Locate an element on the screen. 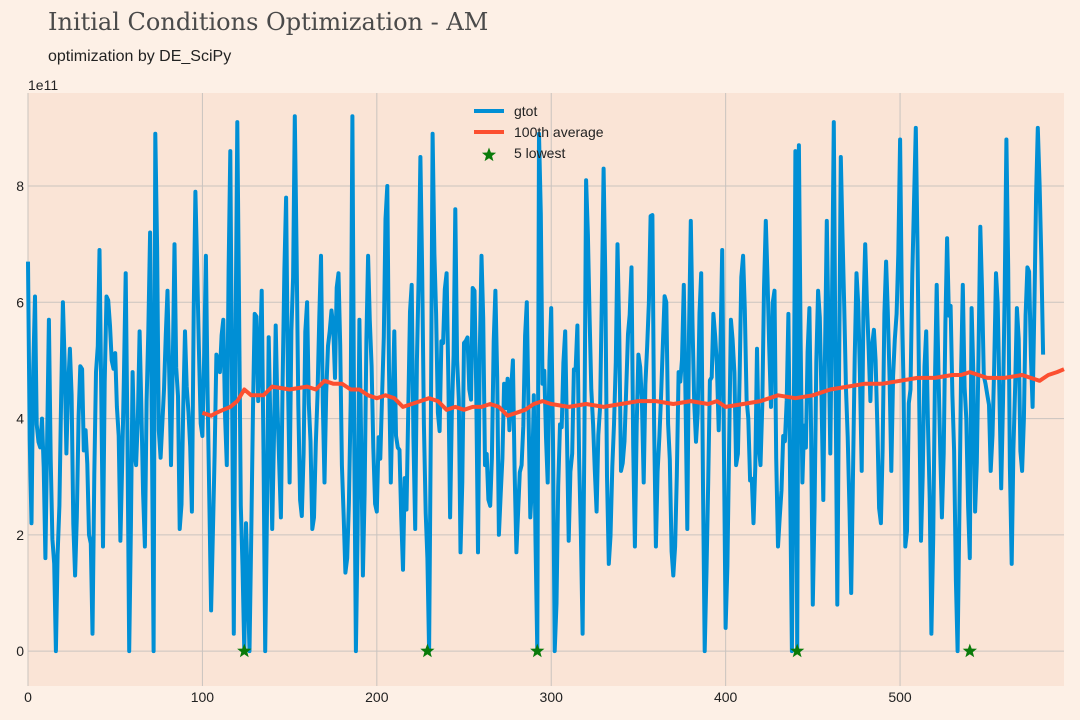  y-tick-label: 4 is located at coordinates (20, 419).